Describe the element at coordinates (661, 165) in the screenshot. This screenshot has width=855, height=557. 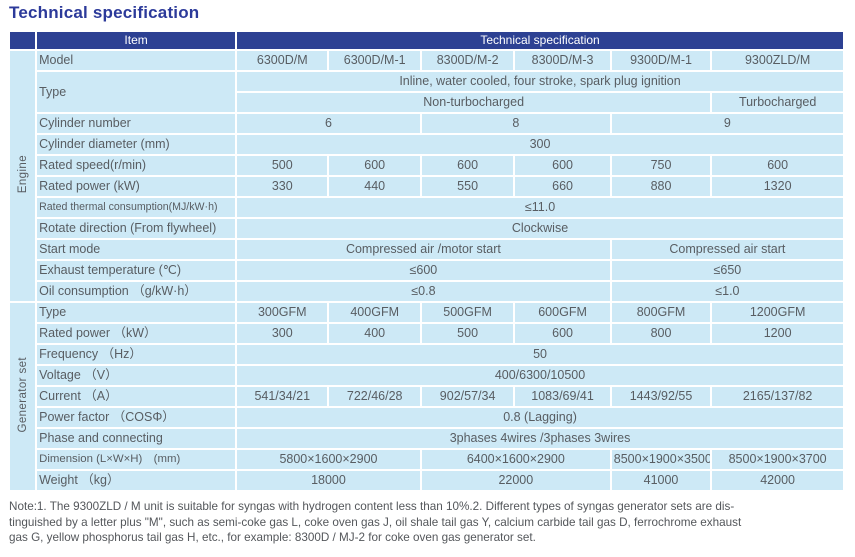
I see `cell-value: 750` at that location.